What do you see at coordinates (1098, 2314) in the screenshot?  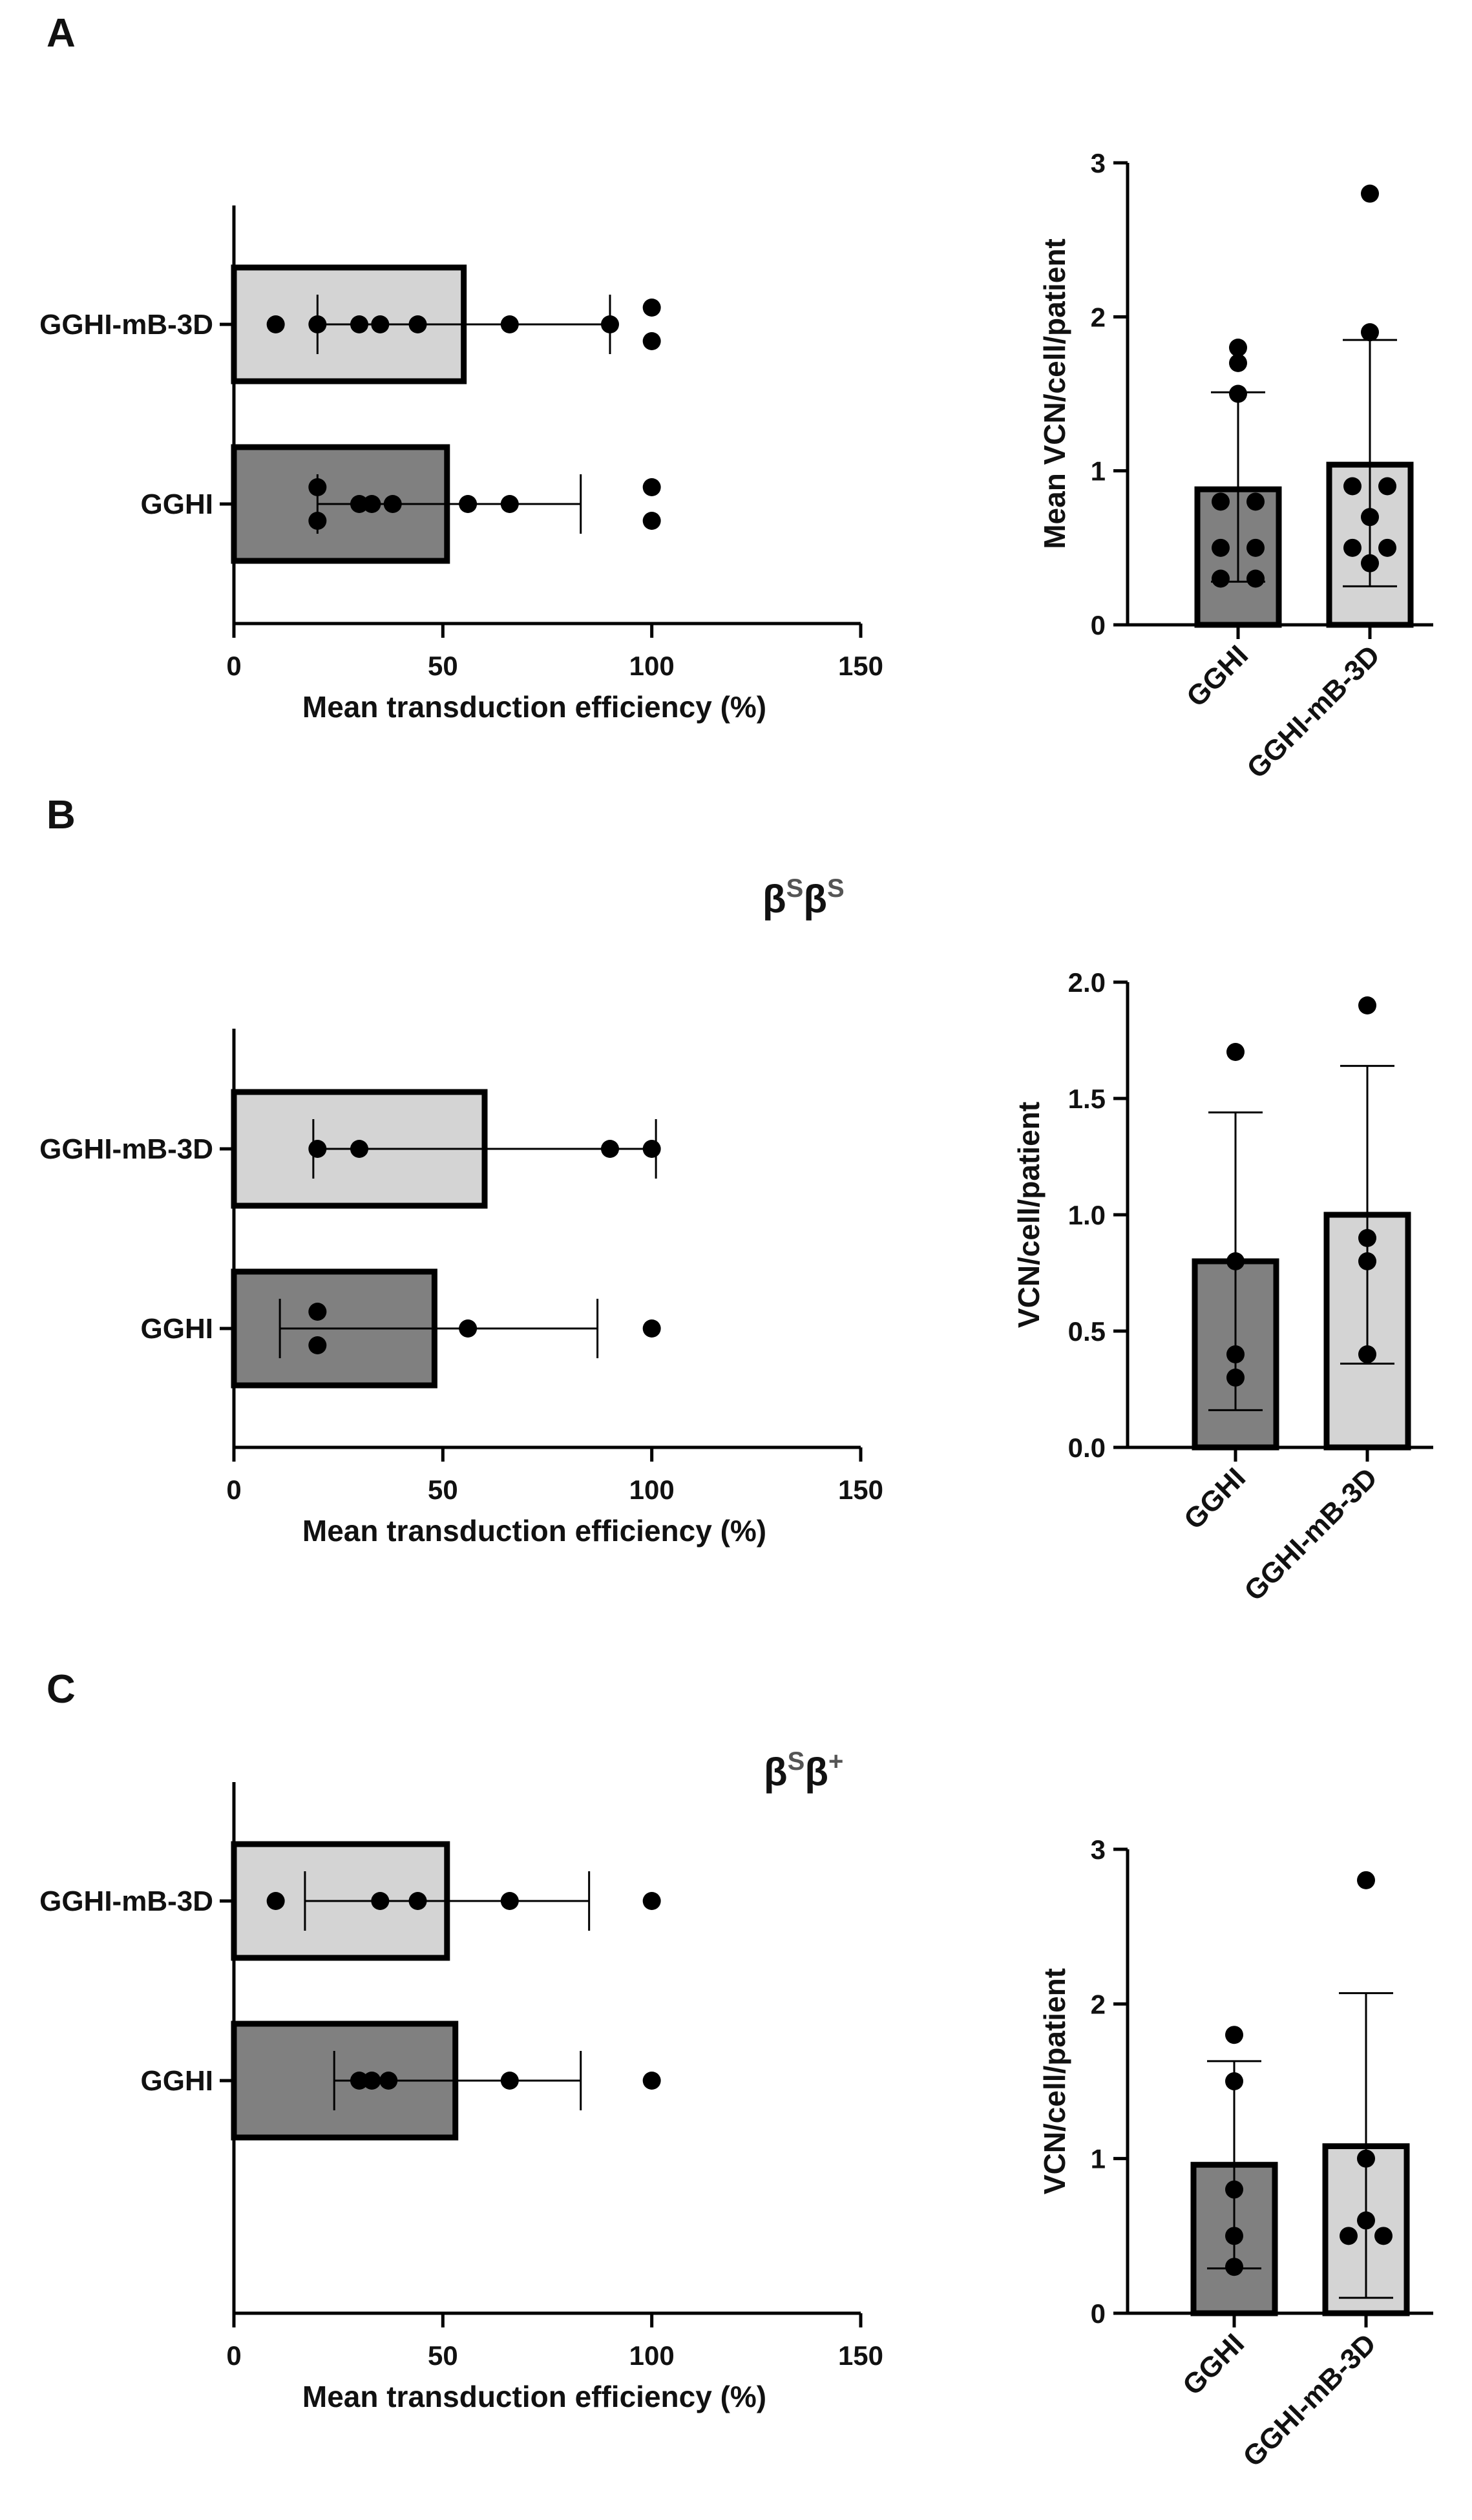 I see `y-tick-label: 0` at bounding box center [1098, 2314].